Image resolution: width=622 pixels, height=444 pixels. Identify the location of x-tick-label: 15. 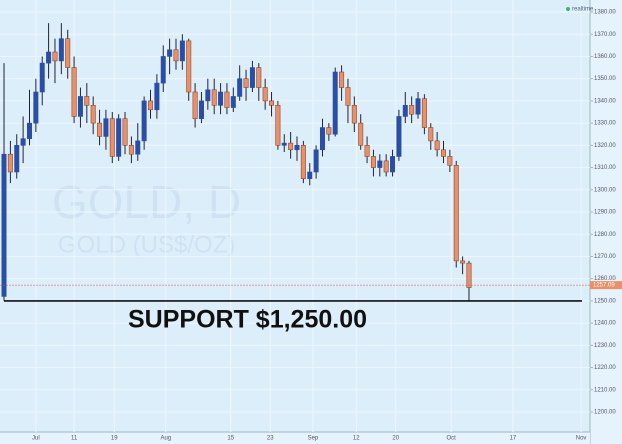
(230, 439).